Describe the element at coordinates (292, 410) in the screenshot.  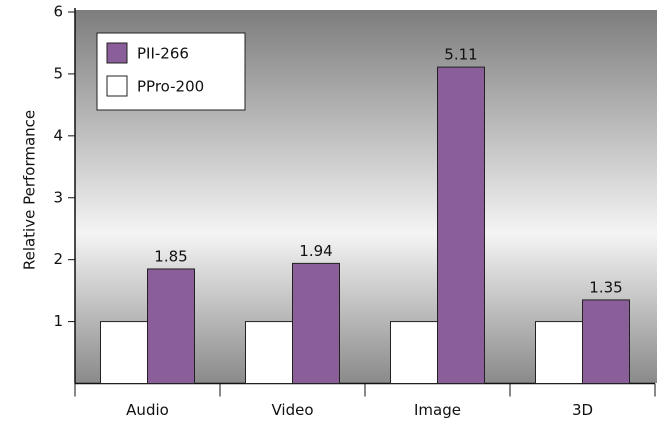
I see `x-tick-label: Video` at that location.